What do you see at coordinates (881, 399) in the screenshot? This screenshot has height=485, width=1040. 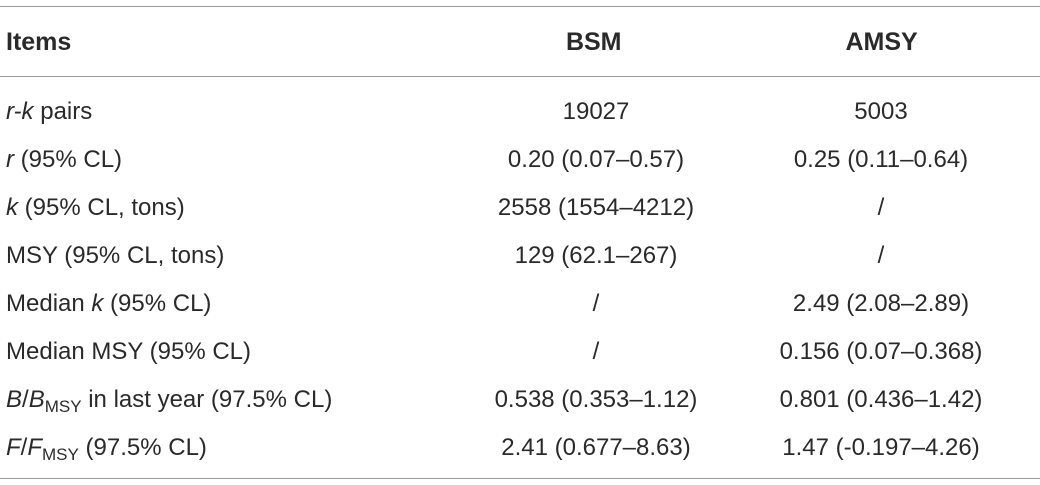 I see `amsy-value: 0.801 (0.436–1.42)` at bounding box center [881, 399].